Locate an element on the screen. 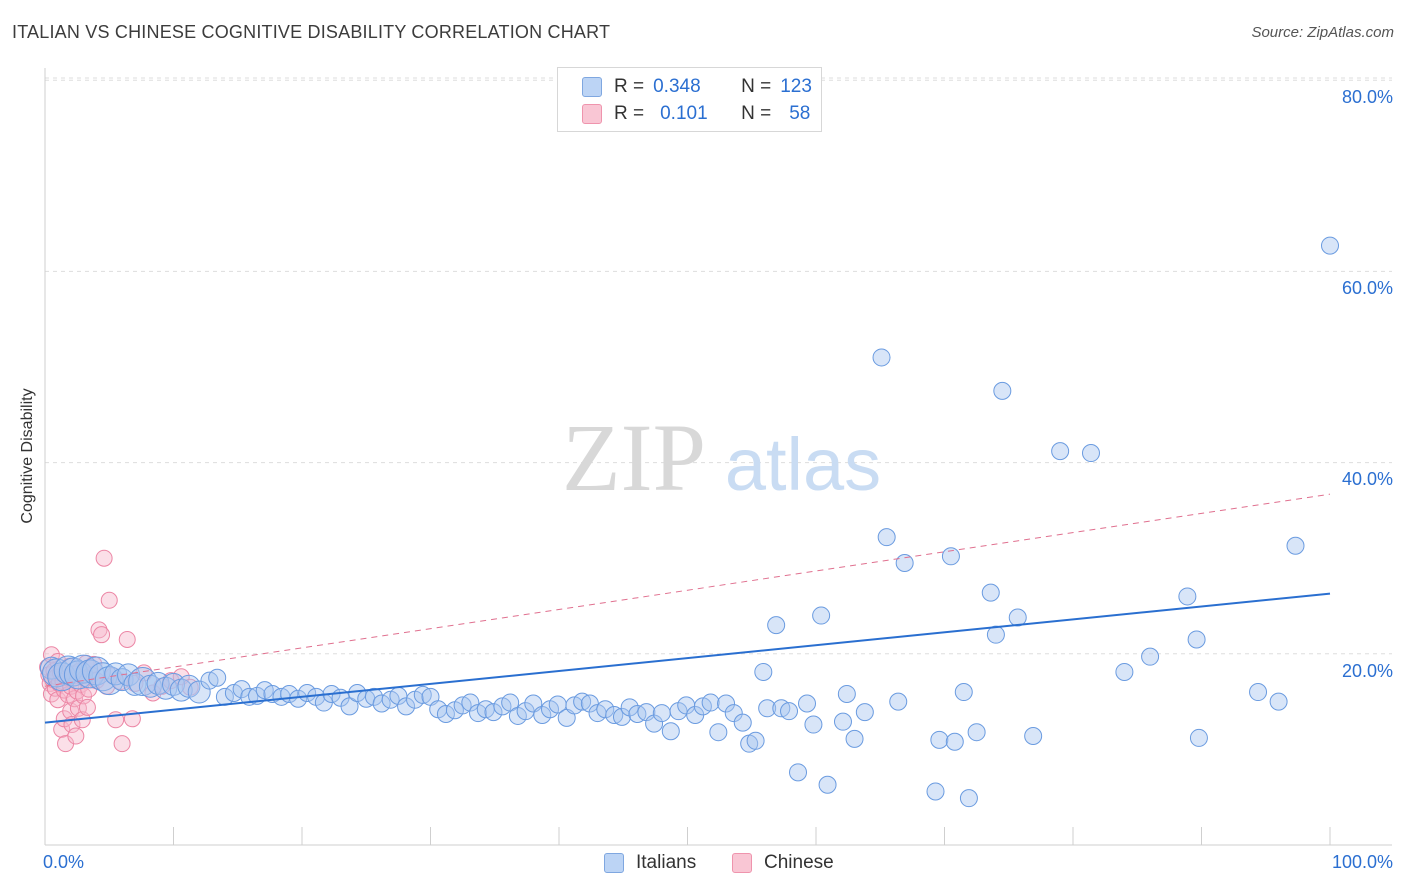 The width and height of the screenshot is (1406, 892). italians-swatch is located at coordinates (592, 87).